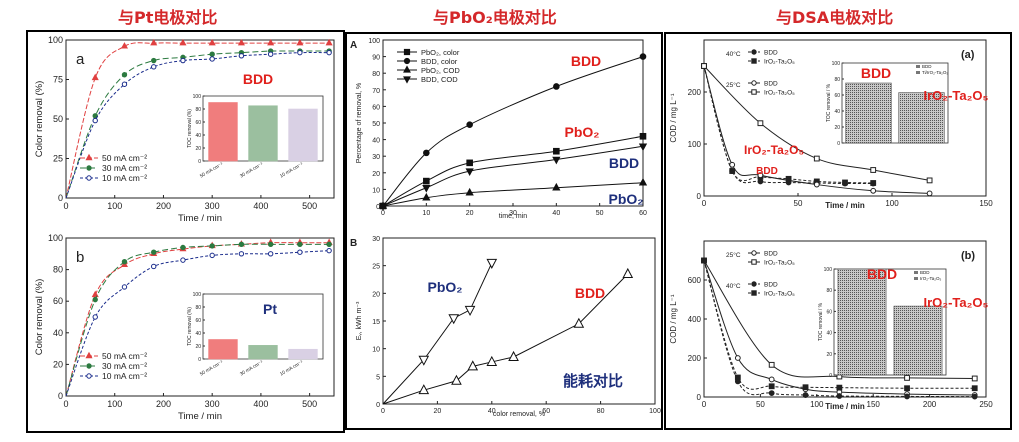  What do you see at coordinates (211, 368) in the screenshot?
I see `inset-category: 50 mA cm⁻²` at bounding box center [211, 368].